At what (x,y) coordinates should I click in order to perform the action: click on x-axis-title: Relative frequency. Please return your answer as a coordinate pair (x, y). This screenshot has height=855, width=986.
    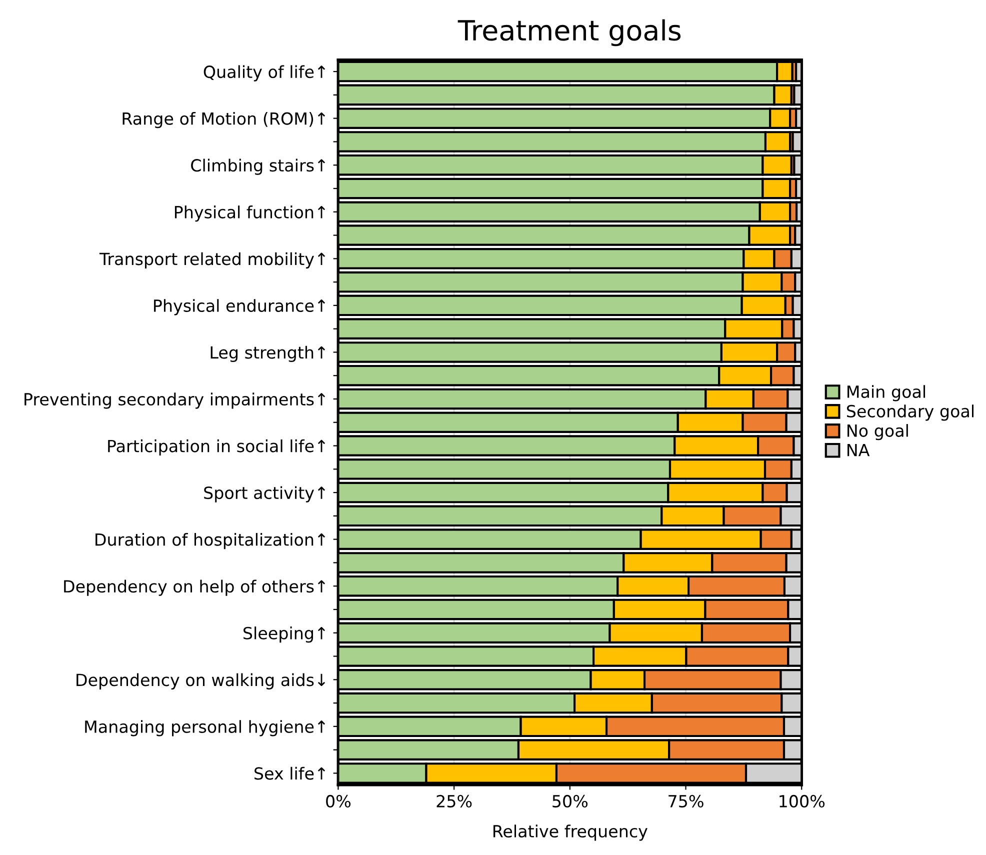
    Looking at the image, I should click on (570, 832).